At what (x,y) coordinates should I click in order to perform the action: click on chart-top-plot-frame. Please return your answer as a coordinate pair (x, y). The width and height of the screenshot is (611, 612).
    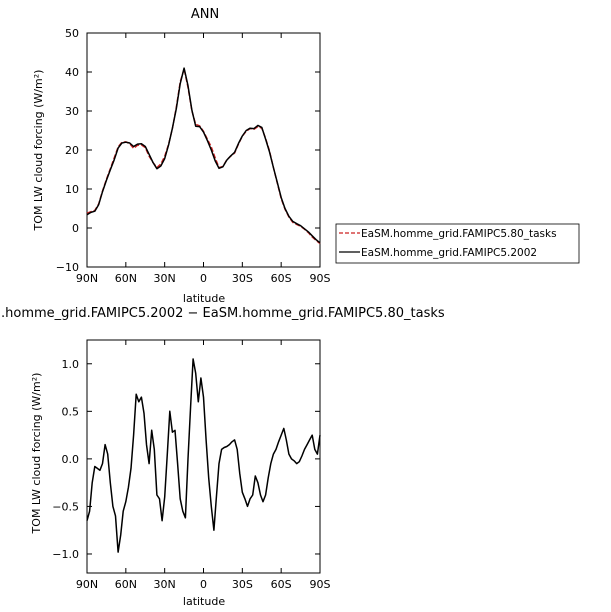
    Looking at the image, I should click on (203, 150).